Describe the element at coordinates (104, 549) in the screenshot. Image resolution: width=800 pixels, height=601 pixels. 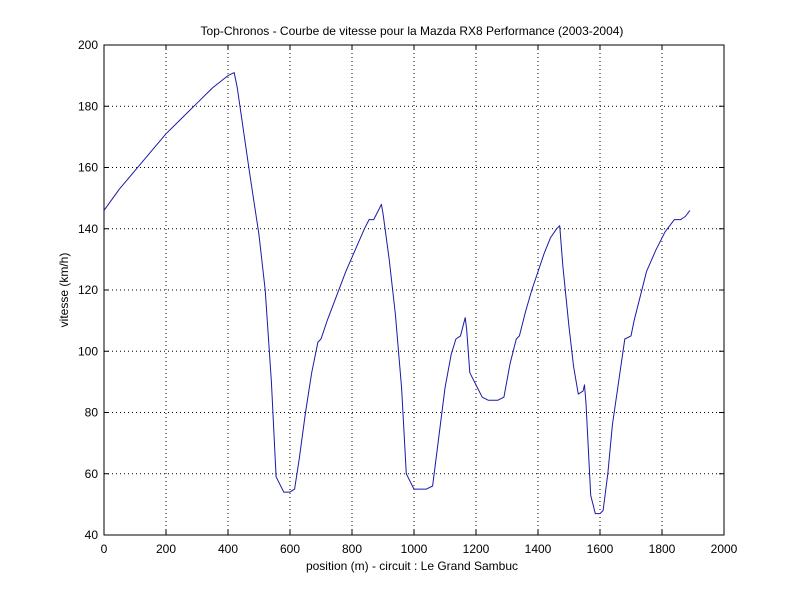
I see `x-tick-label: 0` at that location.